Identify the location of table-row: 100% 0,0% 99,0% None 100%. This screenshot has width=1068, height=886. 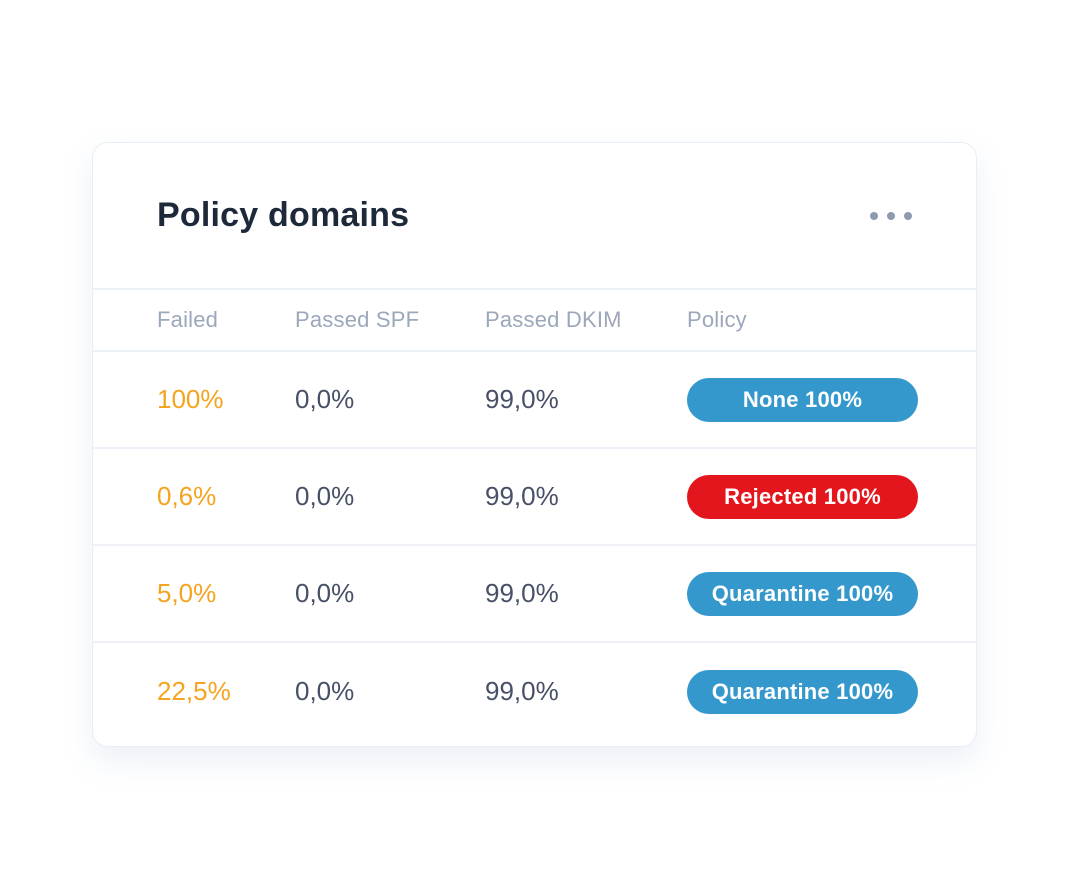
(534, 400).